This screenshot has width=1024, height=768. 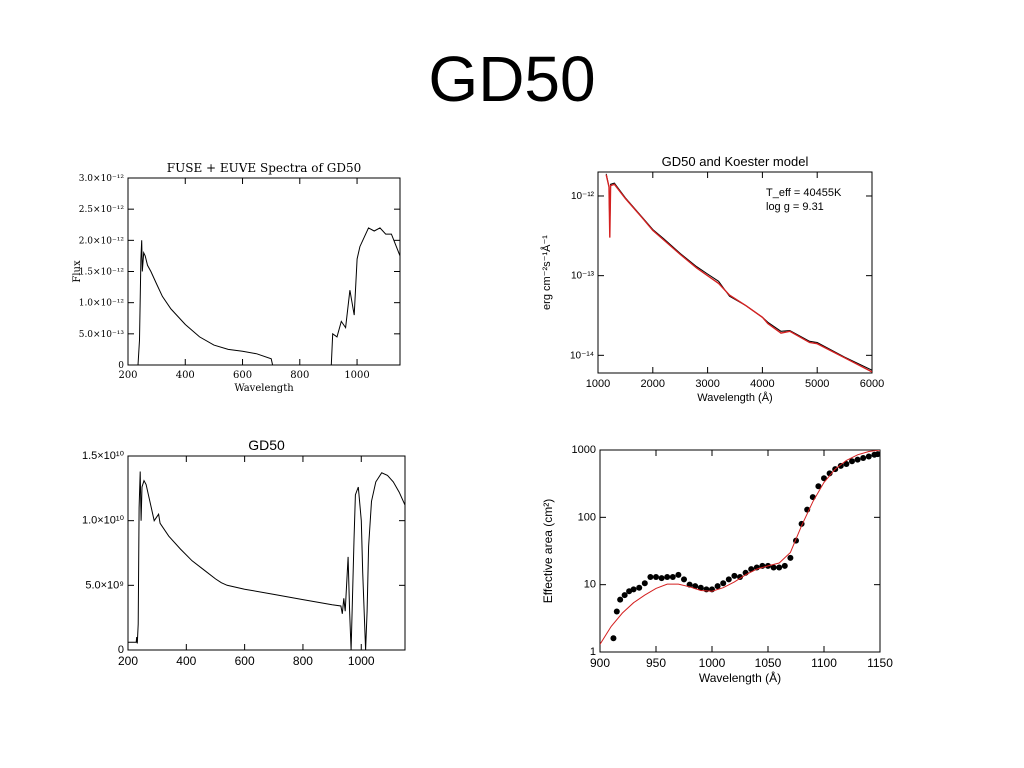 I want to click on x-tick-label: 1150, so click(x=880, y=663).